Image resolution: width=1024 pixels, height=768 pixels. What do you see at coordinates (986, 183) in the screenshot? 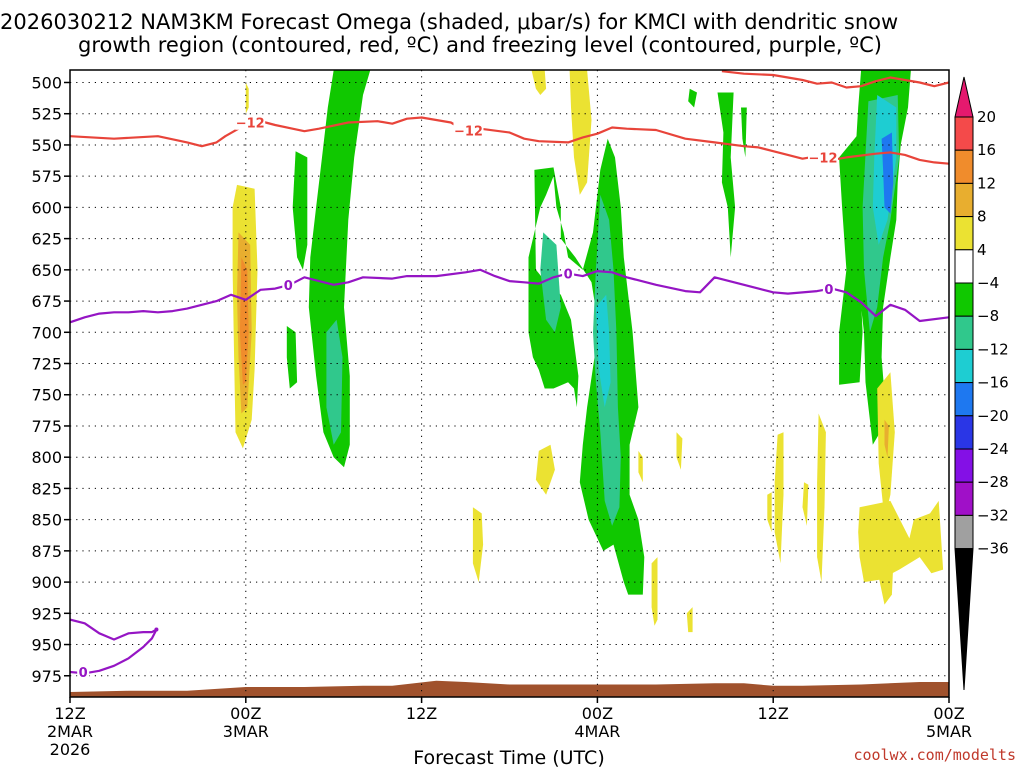
I see `colorbar-label-3: 12` at bounding box center [986, 183].